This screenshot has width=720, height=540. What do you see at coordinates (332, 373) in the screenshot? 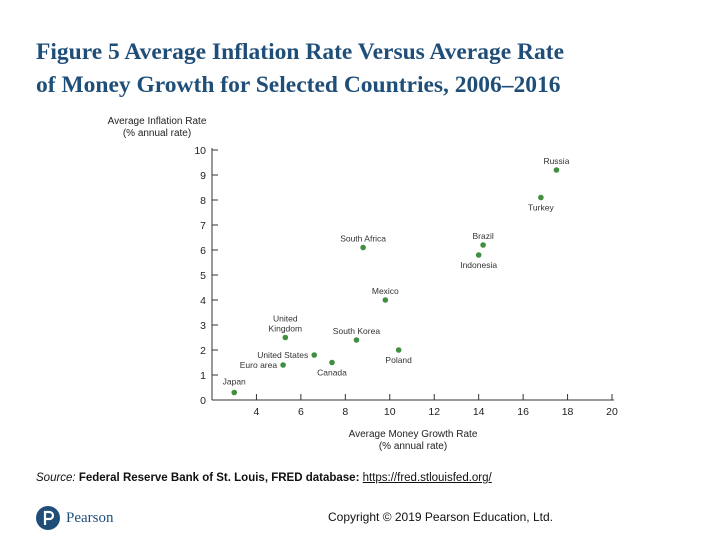
I see `point-label: Canada` at bounding box center [332, 373].